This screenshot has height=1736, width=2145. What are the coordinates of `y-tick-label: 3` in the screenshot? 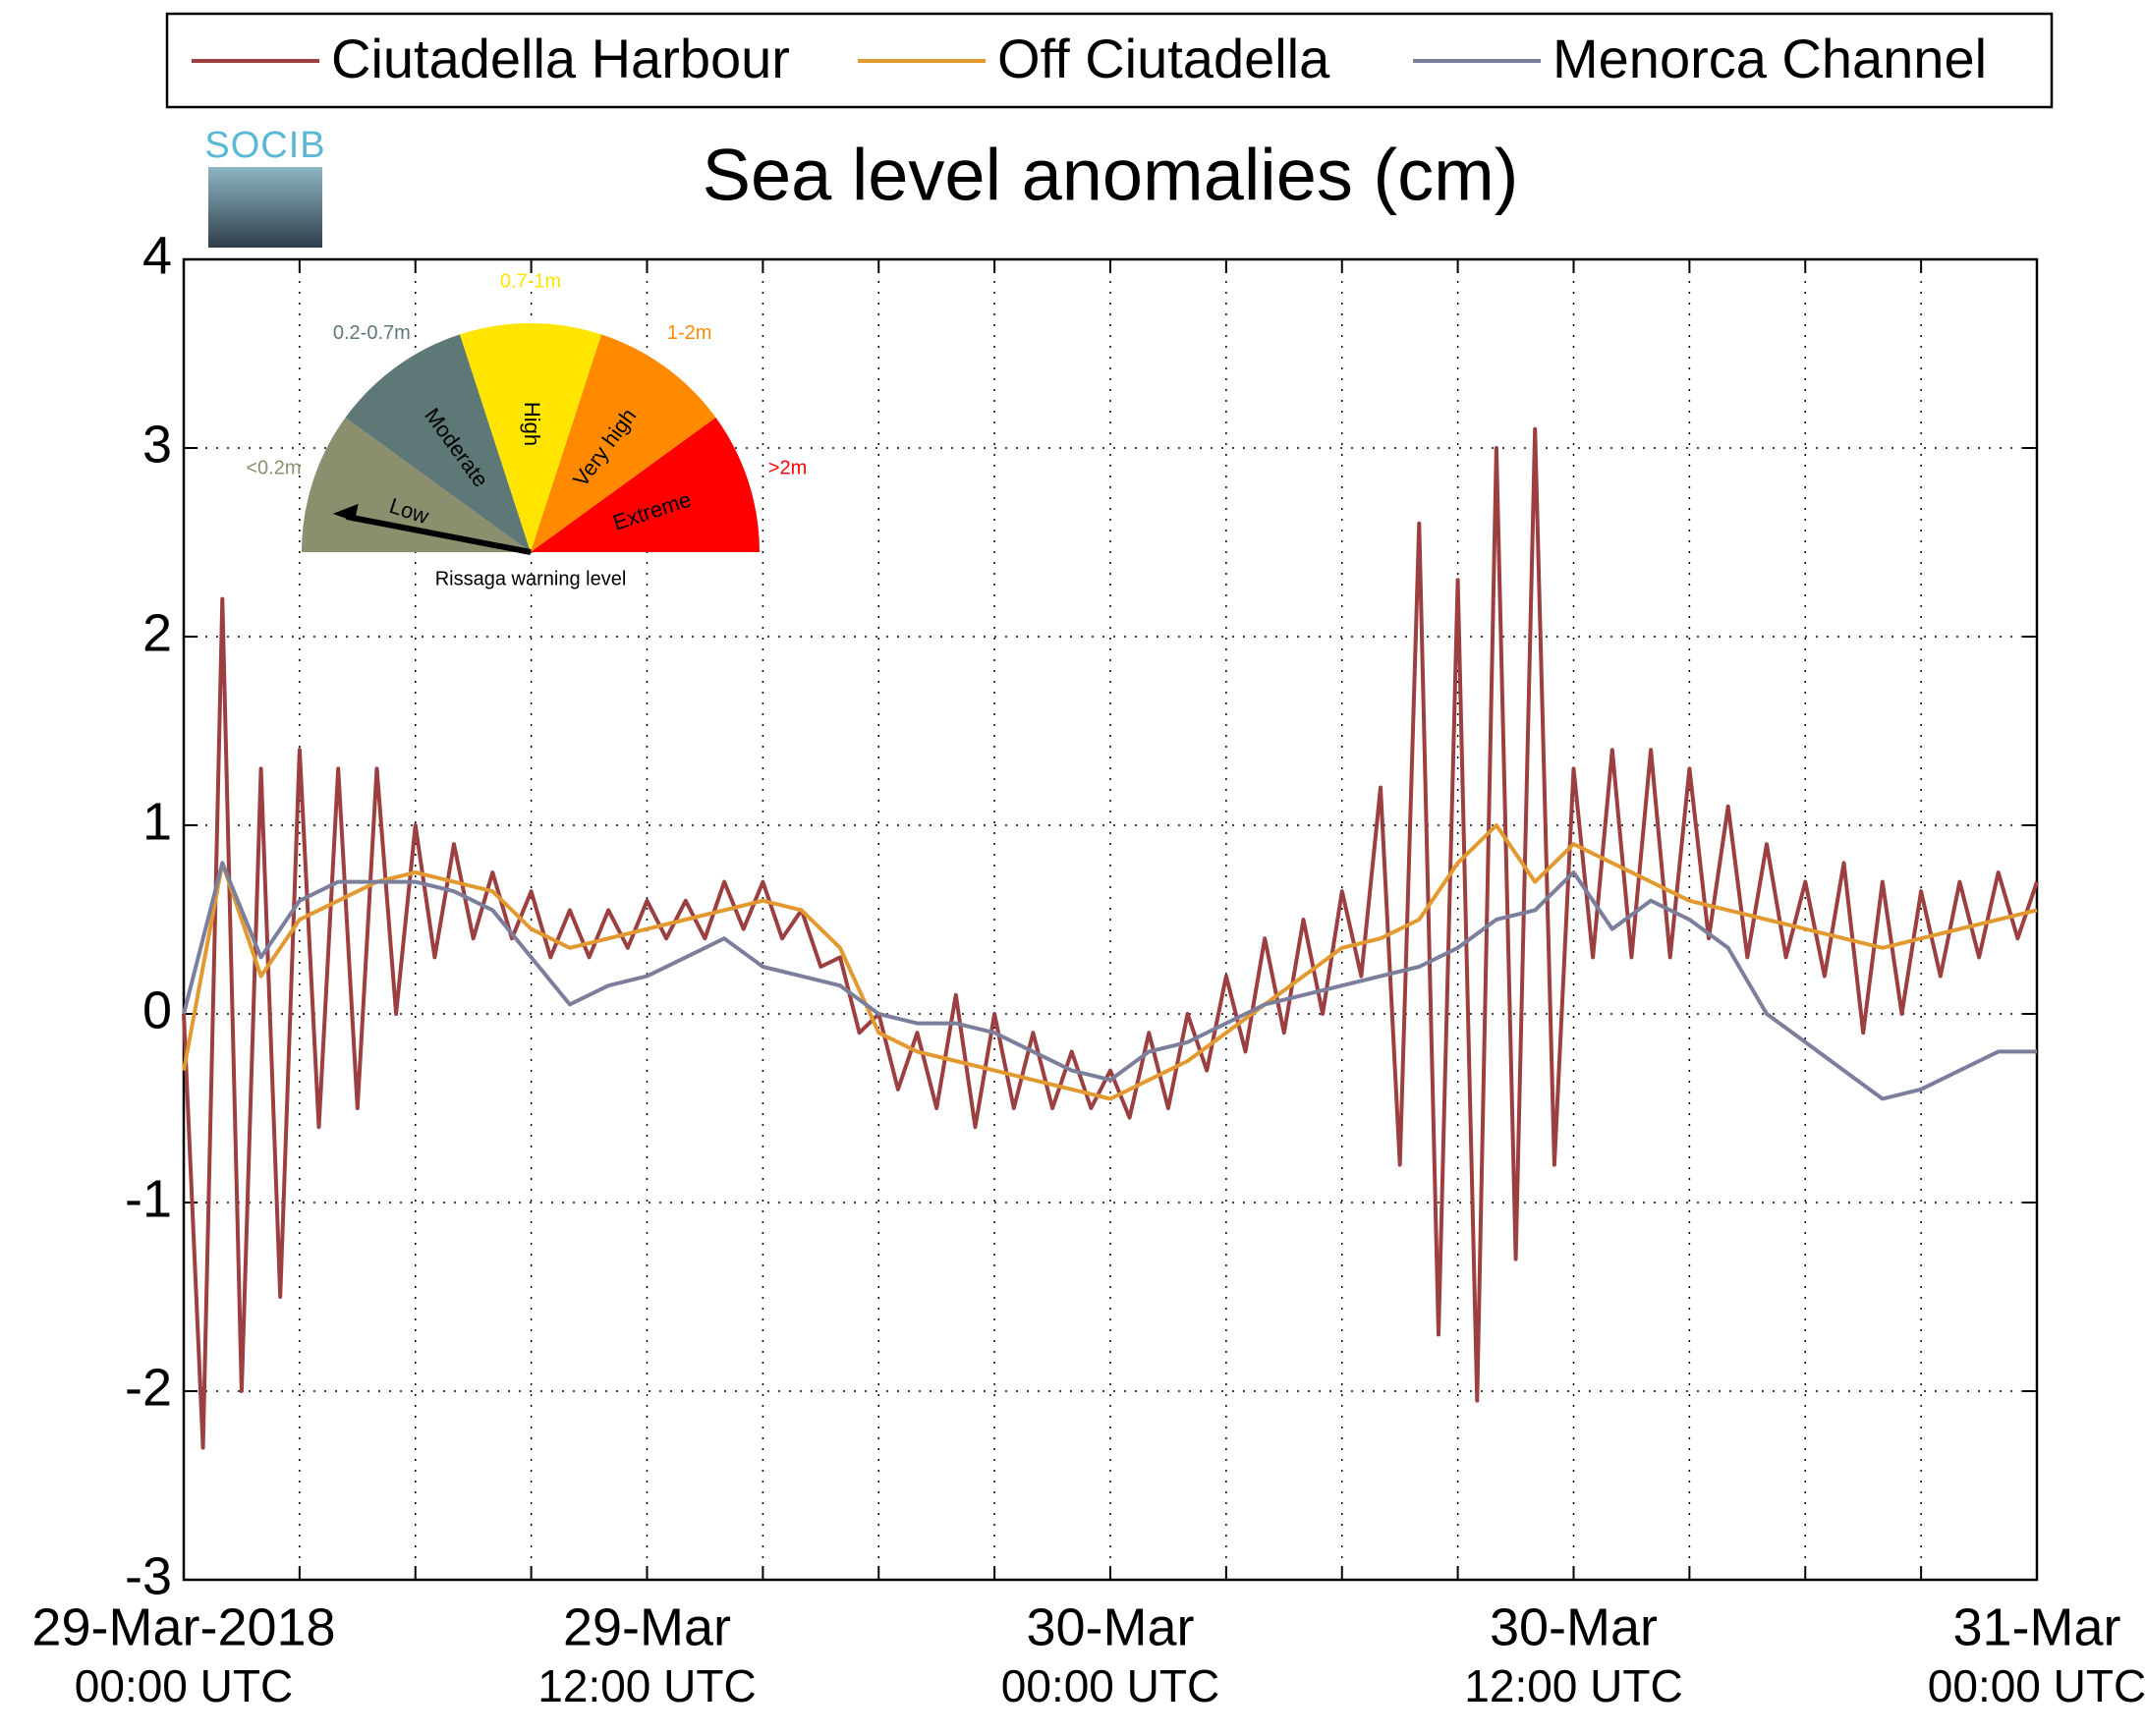 It's located at (157, 444).